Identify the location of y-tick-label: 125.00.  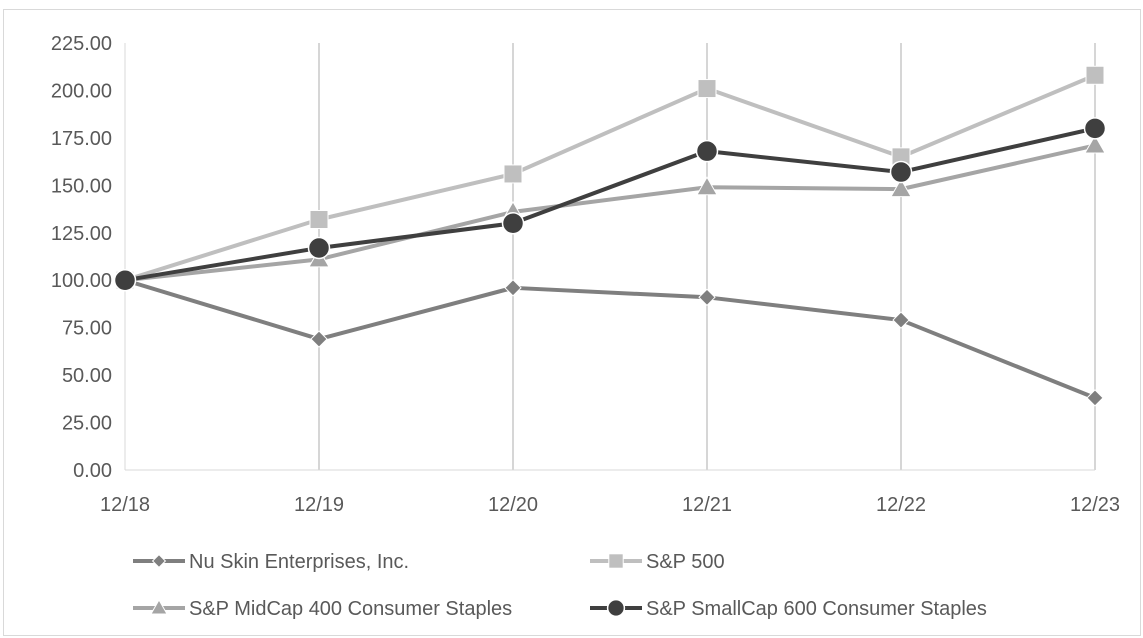
(81, 234).